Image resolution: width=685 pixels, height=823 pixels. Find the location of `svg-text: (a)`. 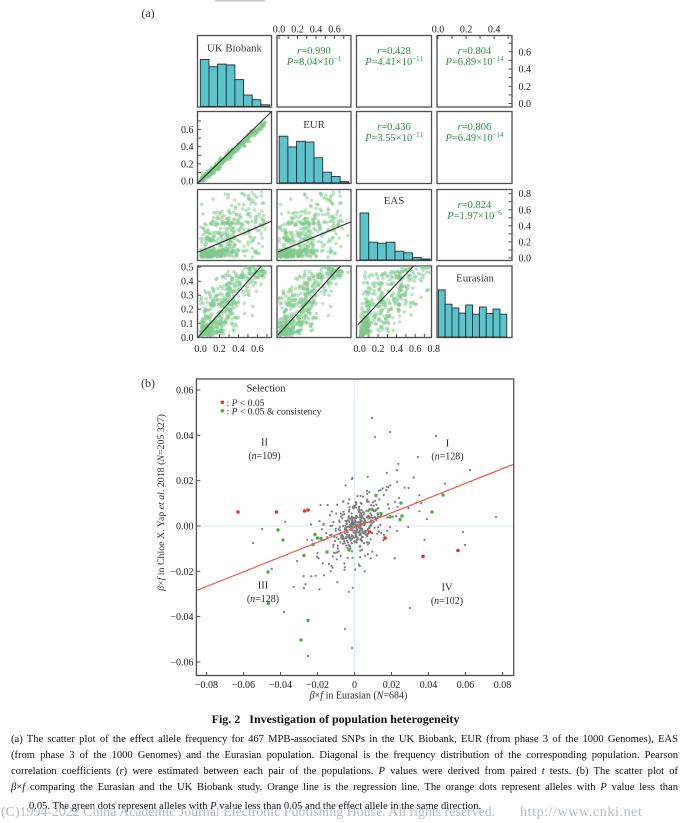

svg-text: (a) is located at coordinates (147, 13).